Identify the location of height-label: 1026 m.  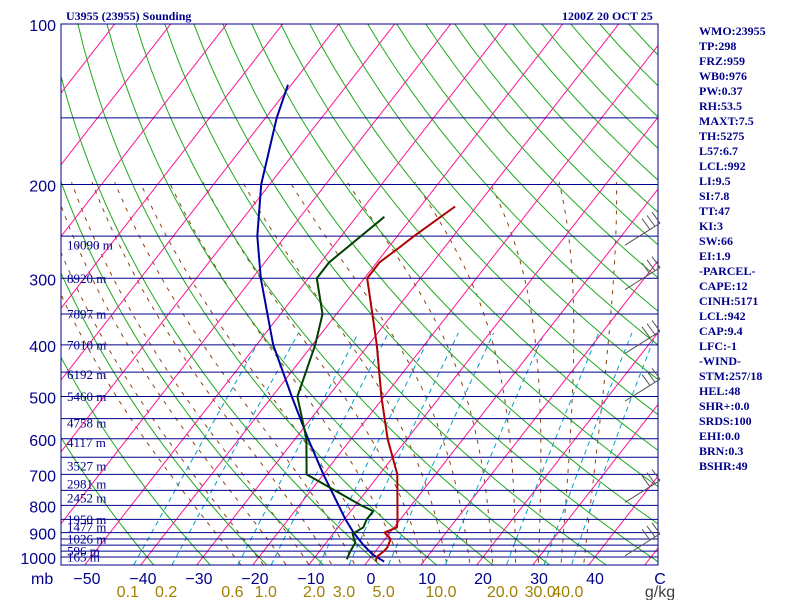
(86, 539).